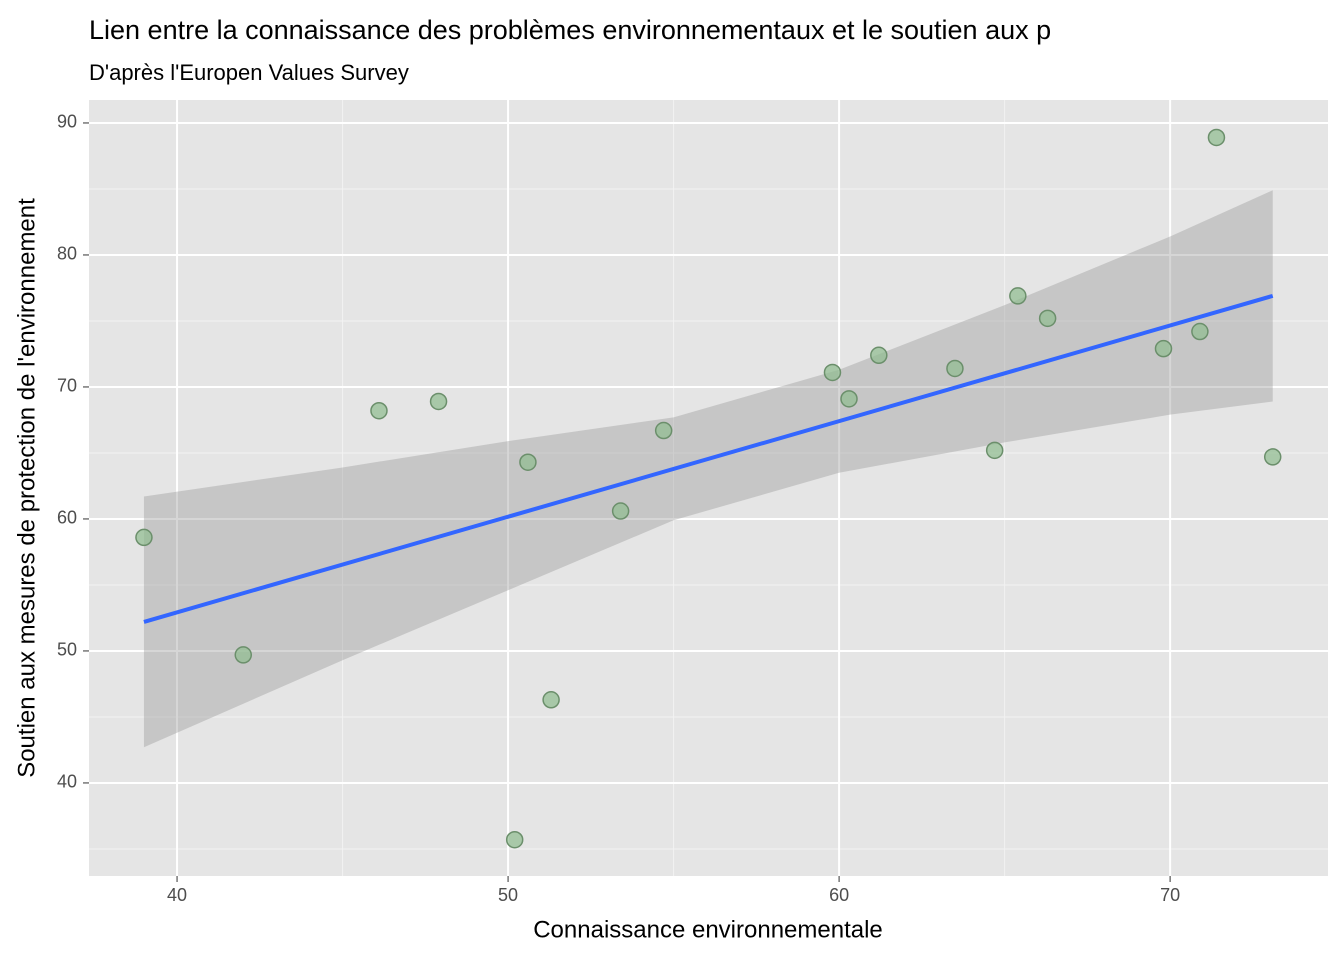 The image size is (1344, 960). What do you see at coordinates (67, 650) in the screenshot?
I see `y-tick-label: 50` at bounding box center [67, 650].